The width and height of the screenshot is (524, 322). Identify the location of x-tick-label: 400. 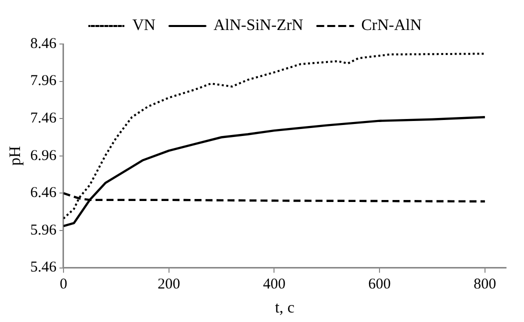
(274, 284).